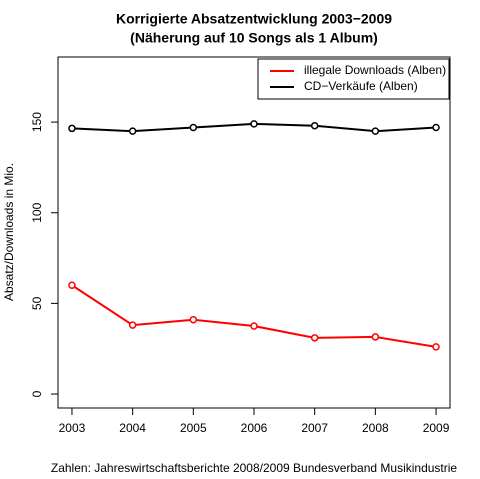  I want to click on legend-label: CD−Verkäufe (Alben), so click(361, 86).